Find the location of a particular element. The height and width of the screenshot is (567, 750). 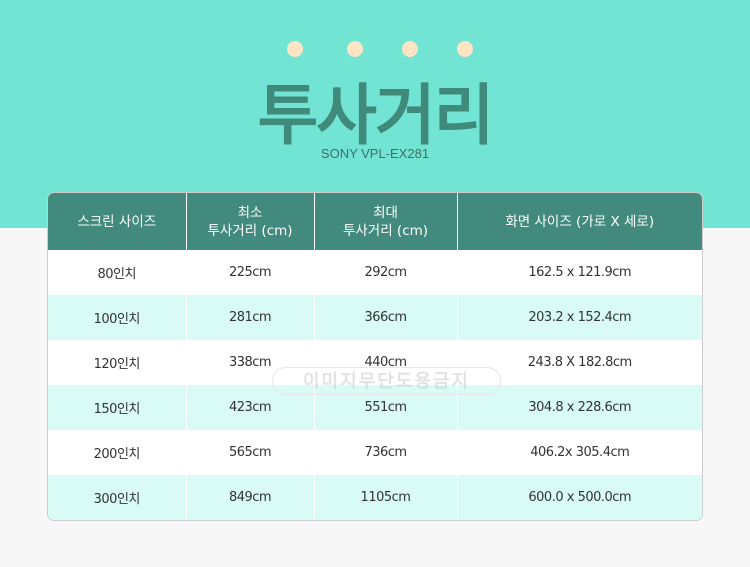

column-header: 최대 투사거리 (cm) is located at coordinates (386, 221).